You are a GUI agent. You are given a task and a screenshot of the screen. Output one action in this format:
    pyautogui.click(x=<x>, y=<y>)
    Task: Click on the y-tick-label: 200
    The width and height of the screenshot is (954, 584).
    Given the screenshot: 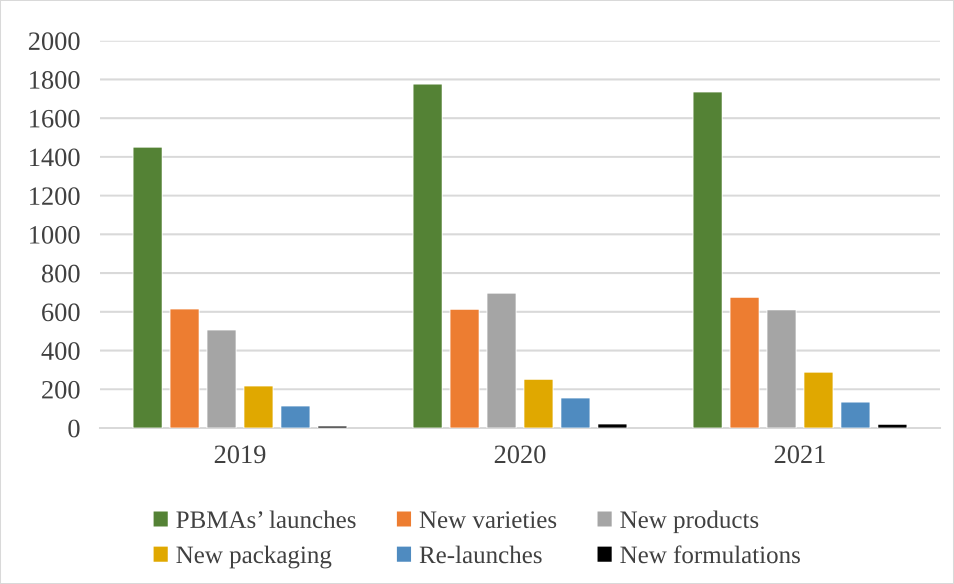 What is the action you would take?
    pyautogui.click(x=61, y=389)
    